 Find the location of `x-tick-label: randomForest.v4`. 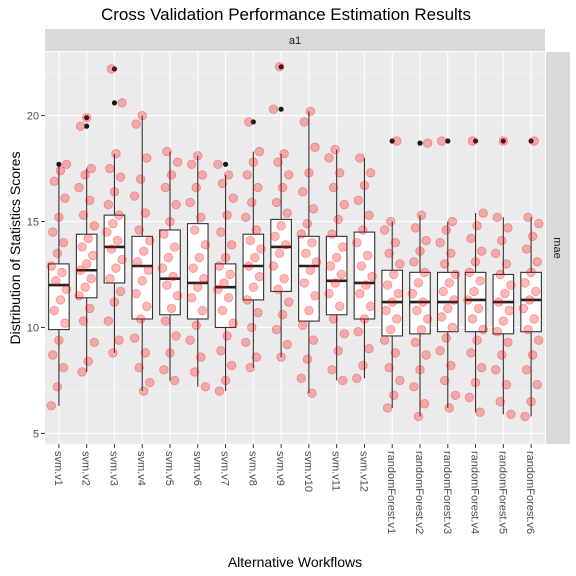

x-tick-label: randomForest.v4 is located at coordinates (475, 492).